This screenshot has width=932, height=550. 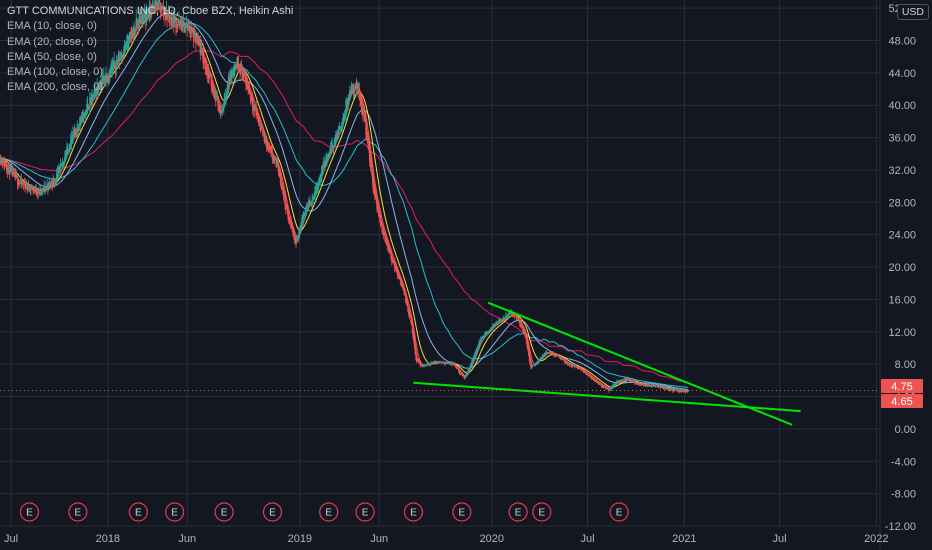 What do you see at coordinates (52, 41) in the screenshot?
I see `indicator-ema20-label: EMA (20, close, 0)` at bounding box center [52, 41].